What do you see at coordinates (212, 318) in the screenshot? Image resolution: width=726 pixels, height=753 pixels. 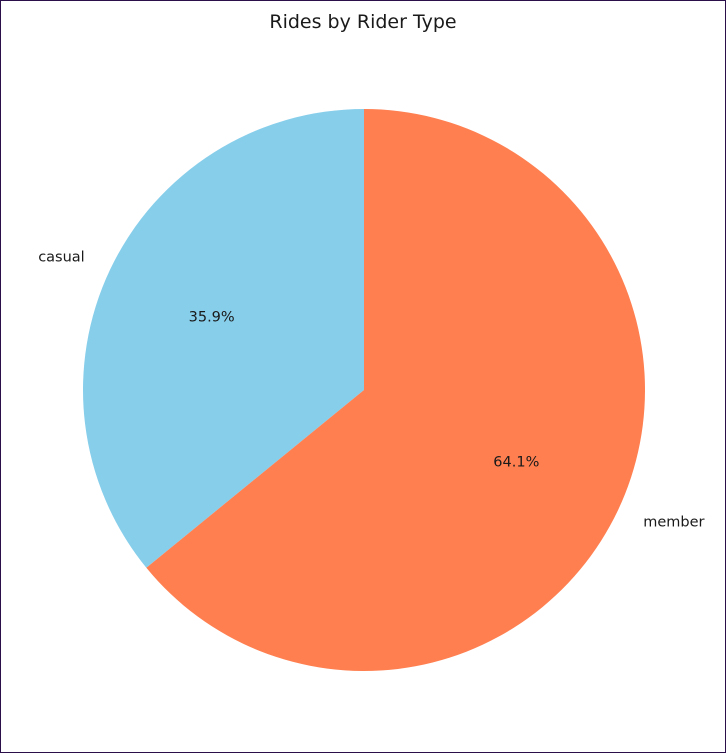 I see `percent-label-casual: 35.9%` at bounding box center [212, 318].